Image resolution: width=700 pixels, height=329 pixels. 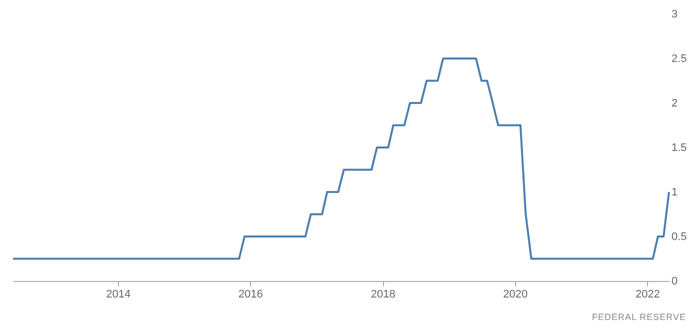 I want to click on y-tick-label: 0, so click(x=675, y=282).